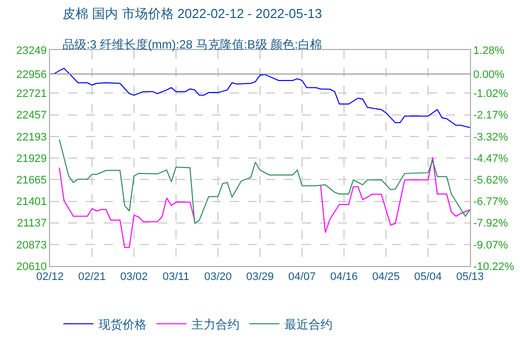 Image resolution: width=520 pixels, height=350 pixels. Describe the element at coordinates (489, 74) in the screenshot. I see `y2-tick-label: 0.00%` at that location.